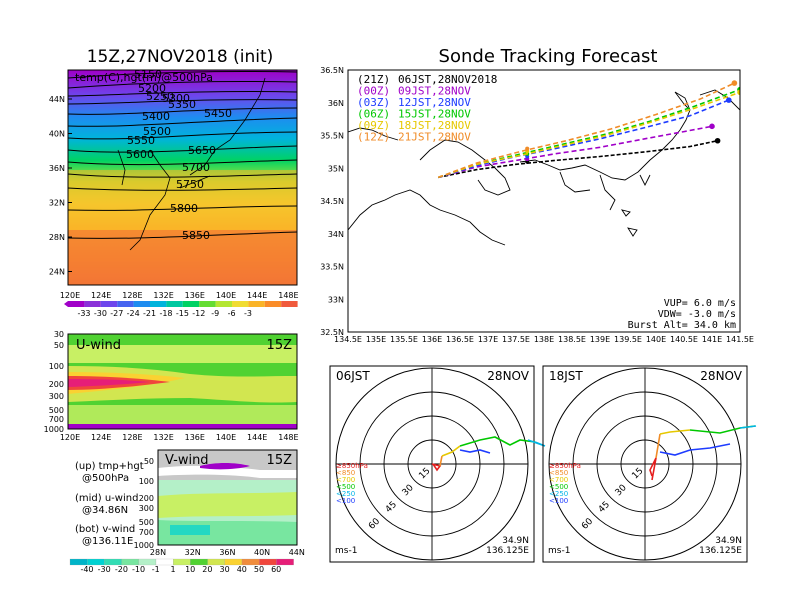 This screenshot has width=792, height=612. I want to click on hodo-date: 28NOV, so click(508, 376).